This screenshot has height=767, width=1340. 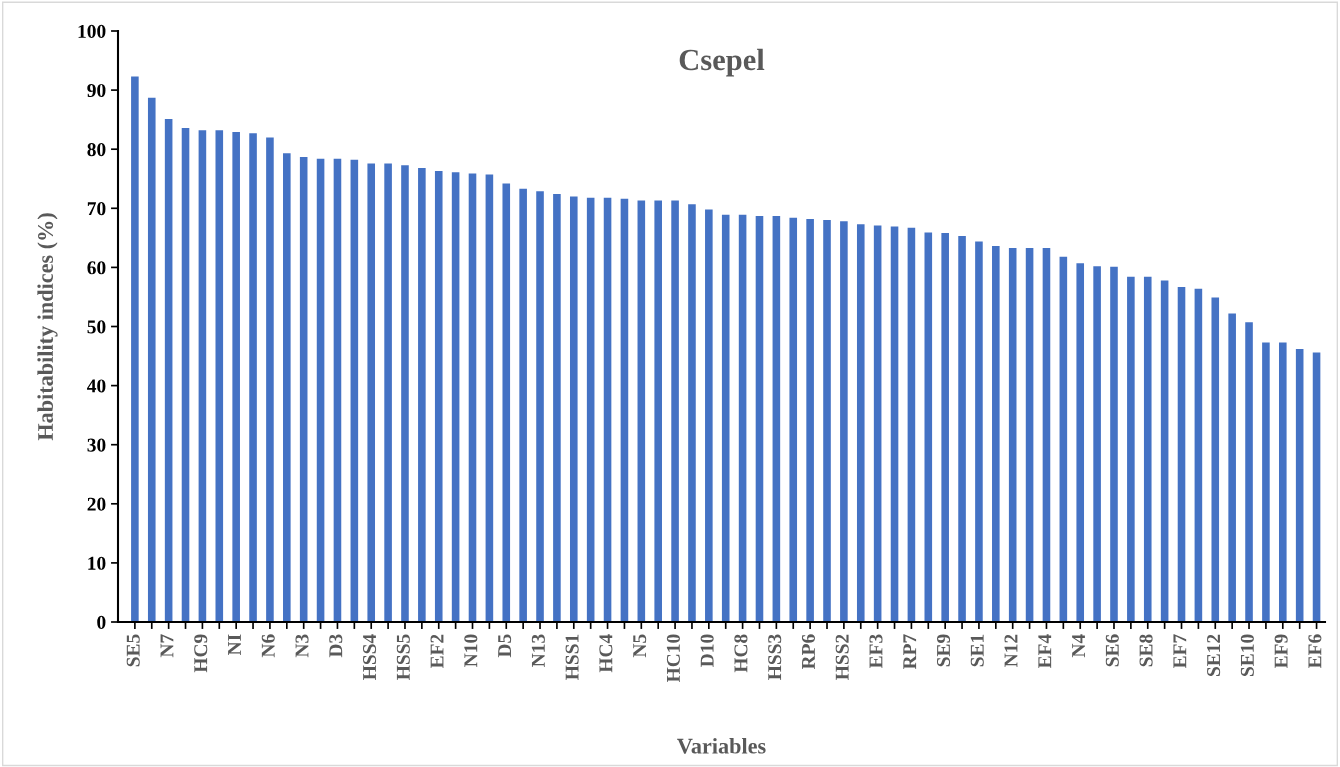 I want to click on x-tick-label: HC4, so click(x=606, y=653).